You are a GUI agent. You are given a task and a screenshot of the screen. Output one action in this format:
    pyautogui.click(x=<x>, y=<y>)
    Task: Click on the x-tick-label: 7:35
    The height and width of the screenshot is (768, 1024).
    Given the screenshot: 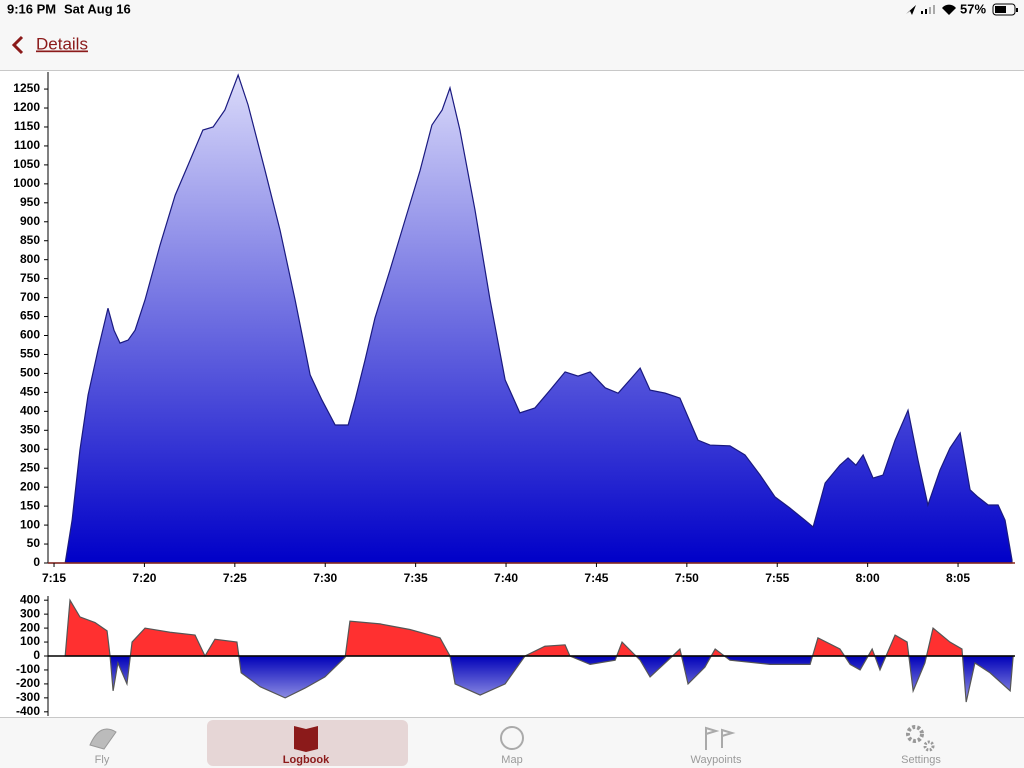 What is the action you would take?
    pyautogui.click(x=416, y=578)
    